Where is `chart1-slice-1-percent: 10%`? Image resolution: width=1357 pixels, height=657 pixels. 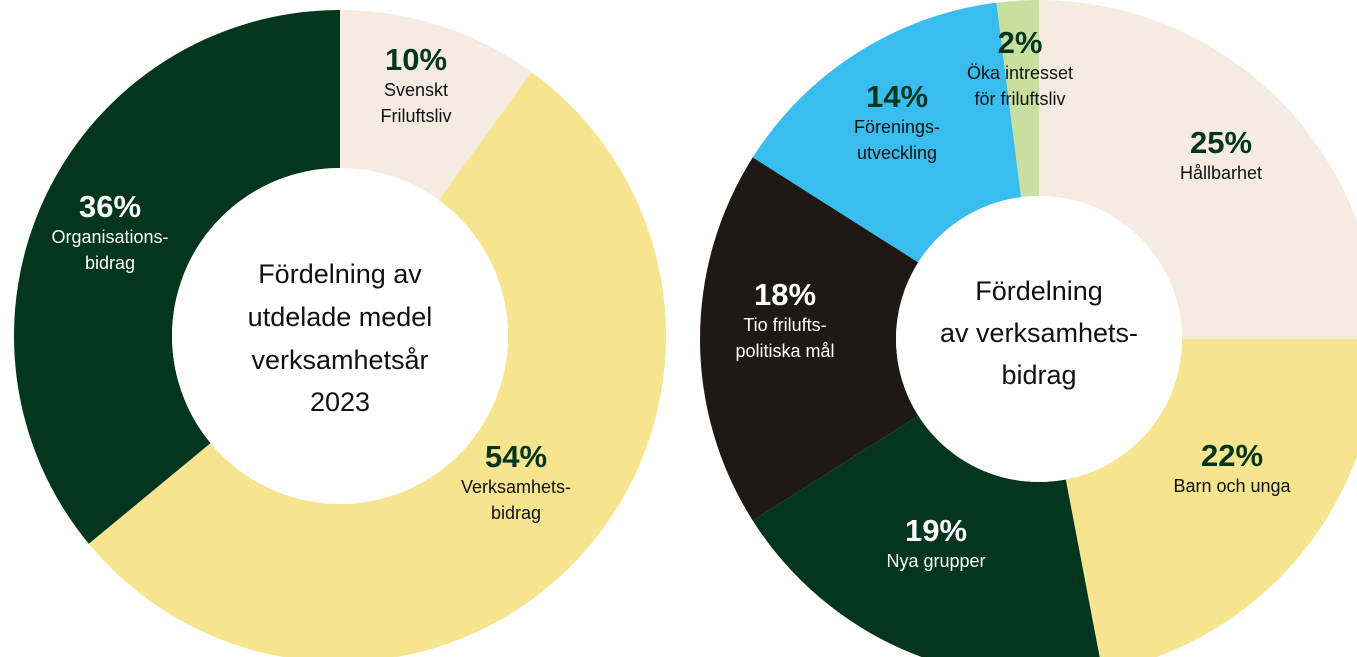 chart1-slice-1-percent: 10% is located at coordinates (416, 59).